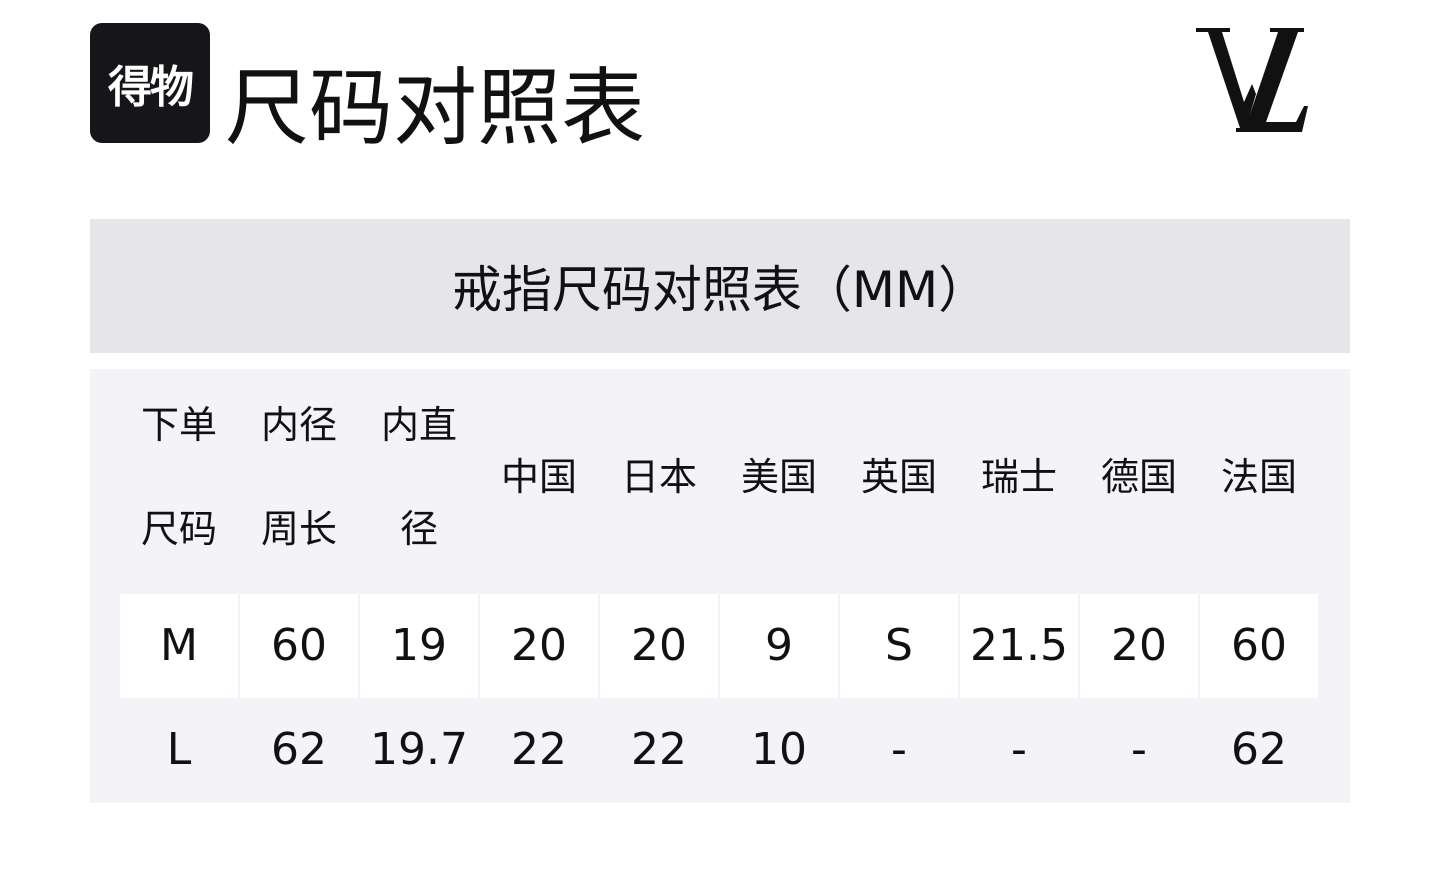 The image size is (1440, 885). I want to click on table-cell: 9, so click(779, 646).